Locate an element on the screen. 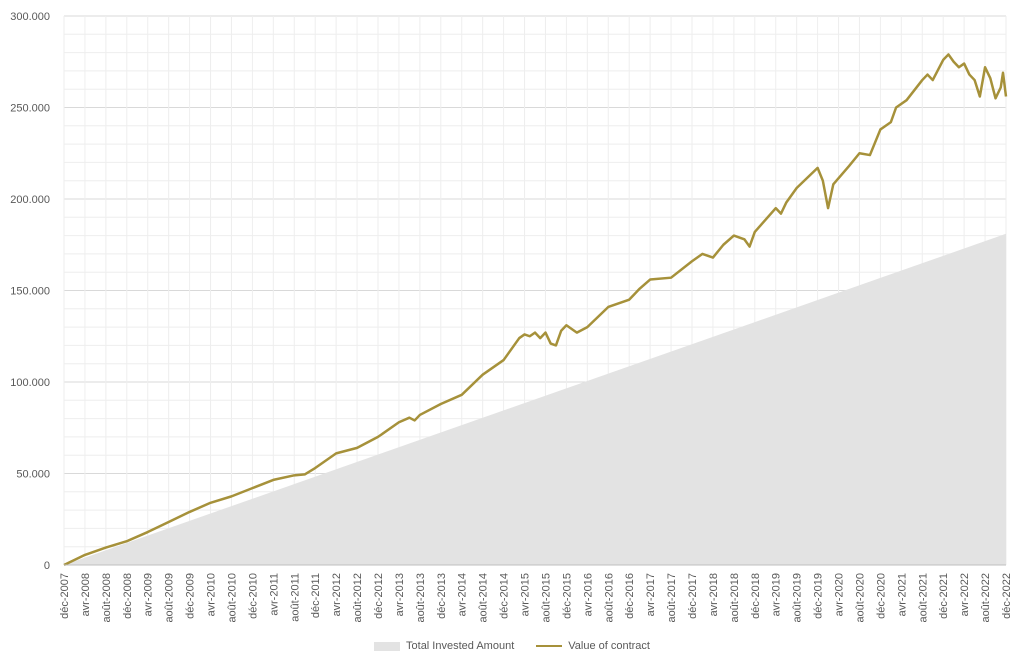  x-tick-label: déc-2018 is located at coordinates (756, 596).